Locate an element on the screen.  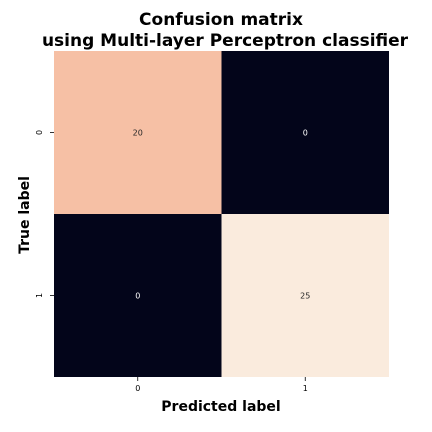
heatmap-cell-value-0-0: 20 is located at coordinates (138, 133).